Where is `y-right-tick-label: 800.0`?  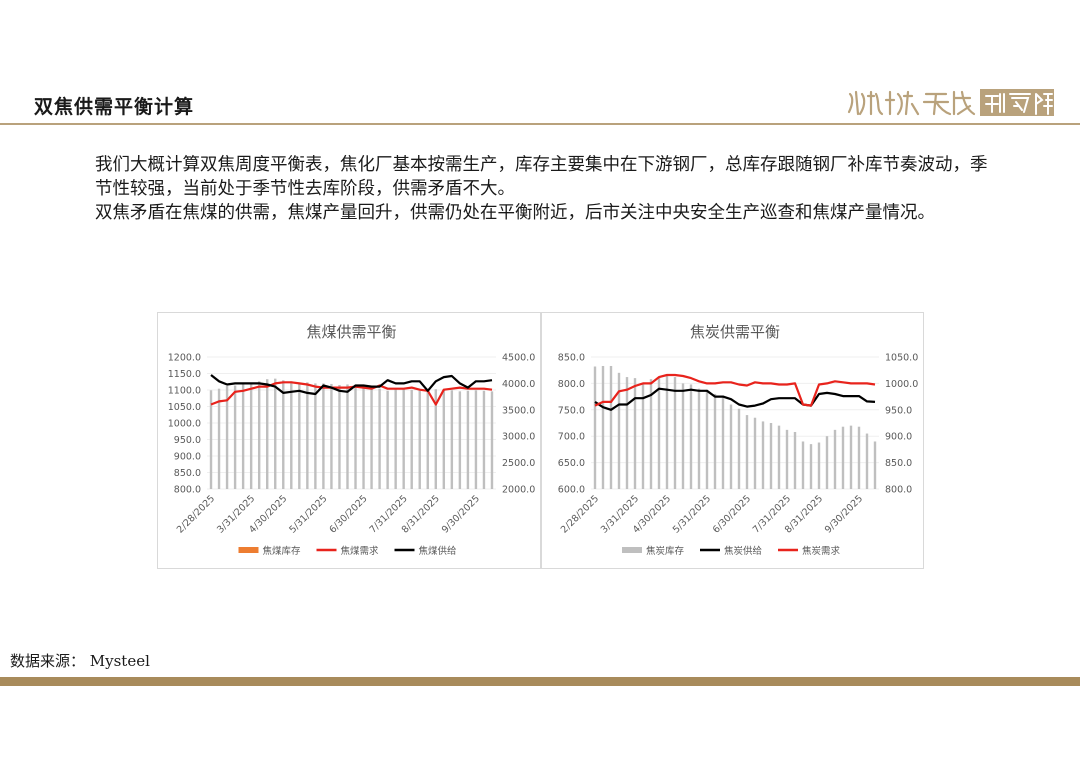 y-right-tick-label: 800.0 is located at coordinates (898, 490).